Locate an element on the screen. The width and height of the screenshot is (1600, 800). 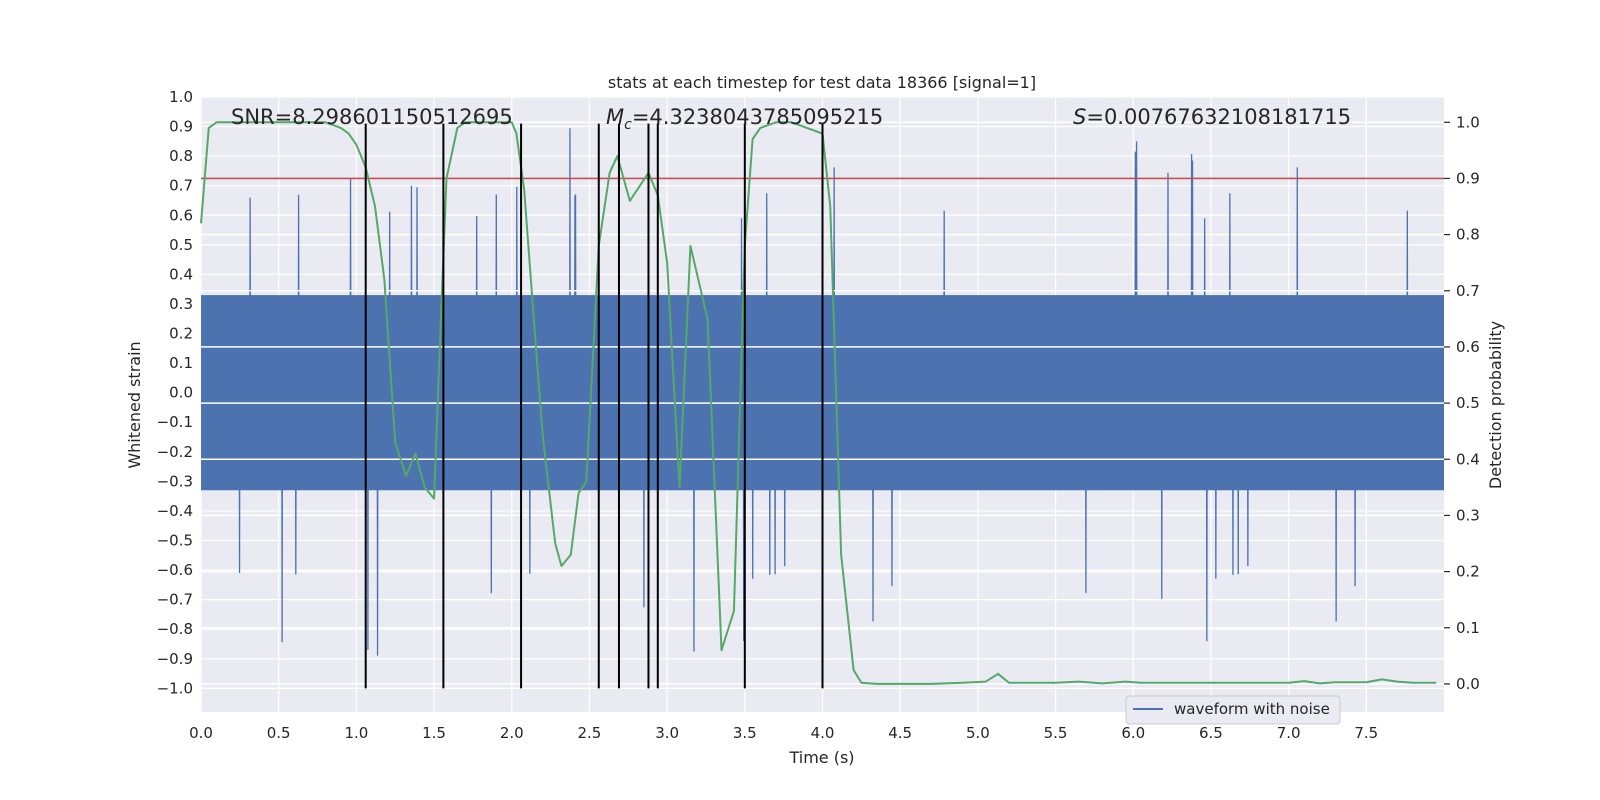
x-tick-label: 7.0 is located at coordinates (1289, 733).